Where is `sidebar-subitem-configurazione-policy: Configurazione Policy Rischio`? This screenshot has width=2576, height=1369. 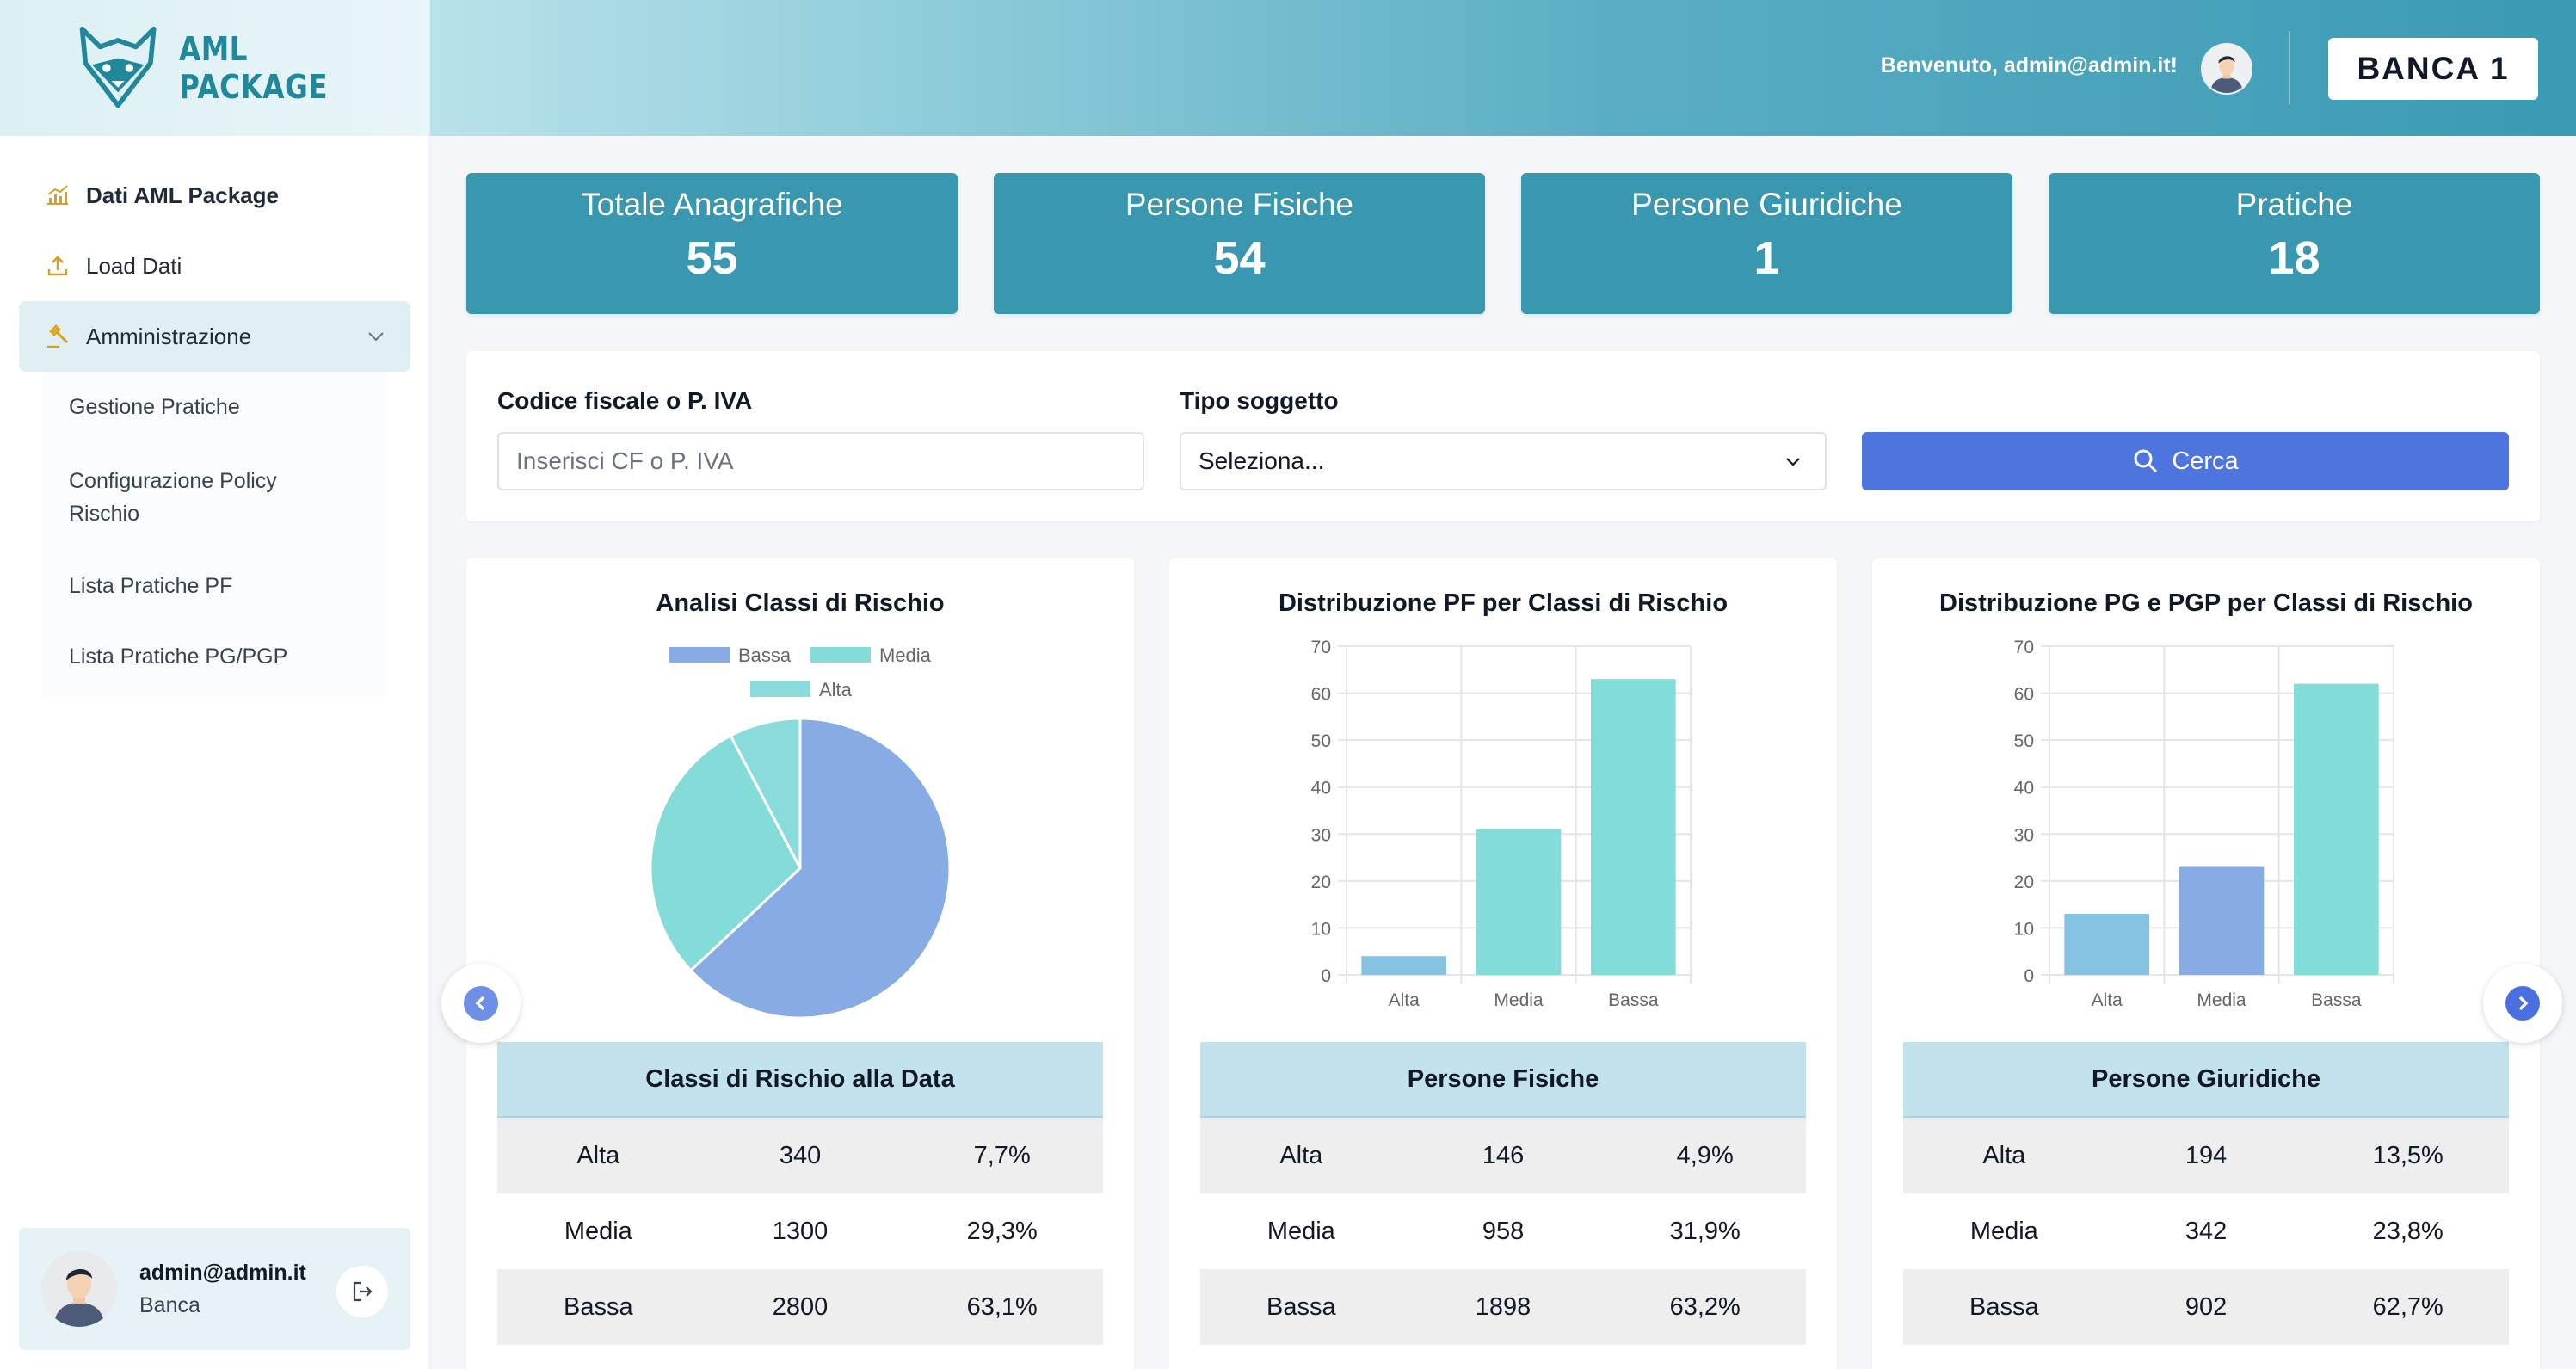 sidebar-subitem-configurazione-policy: Configurazione Policy Rischio is located at coordinates (173, 497).